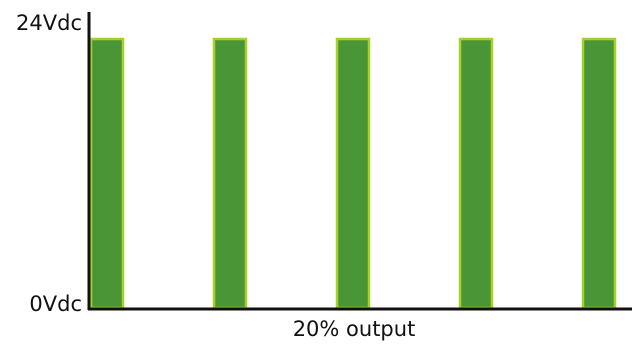 The height and width of the screenshot is (344, 633). What do you see at coordinates (49, 23) in the screenshot?
I see `y-tick-label-top: 24Vdc` at bounding box center [49, 23].